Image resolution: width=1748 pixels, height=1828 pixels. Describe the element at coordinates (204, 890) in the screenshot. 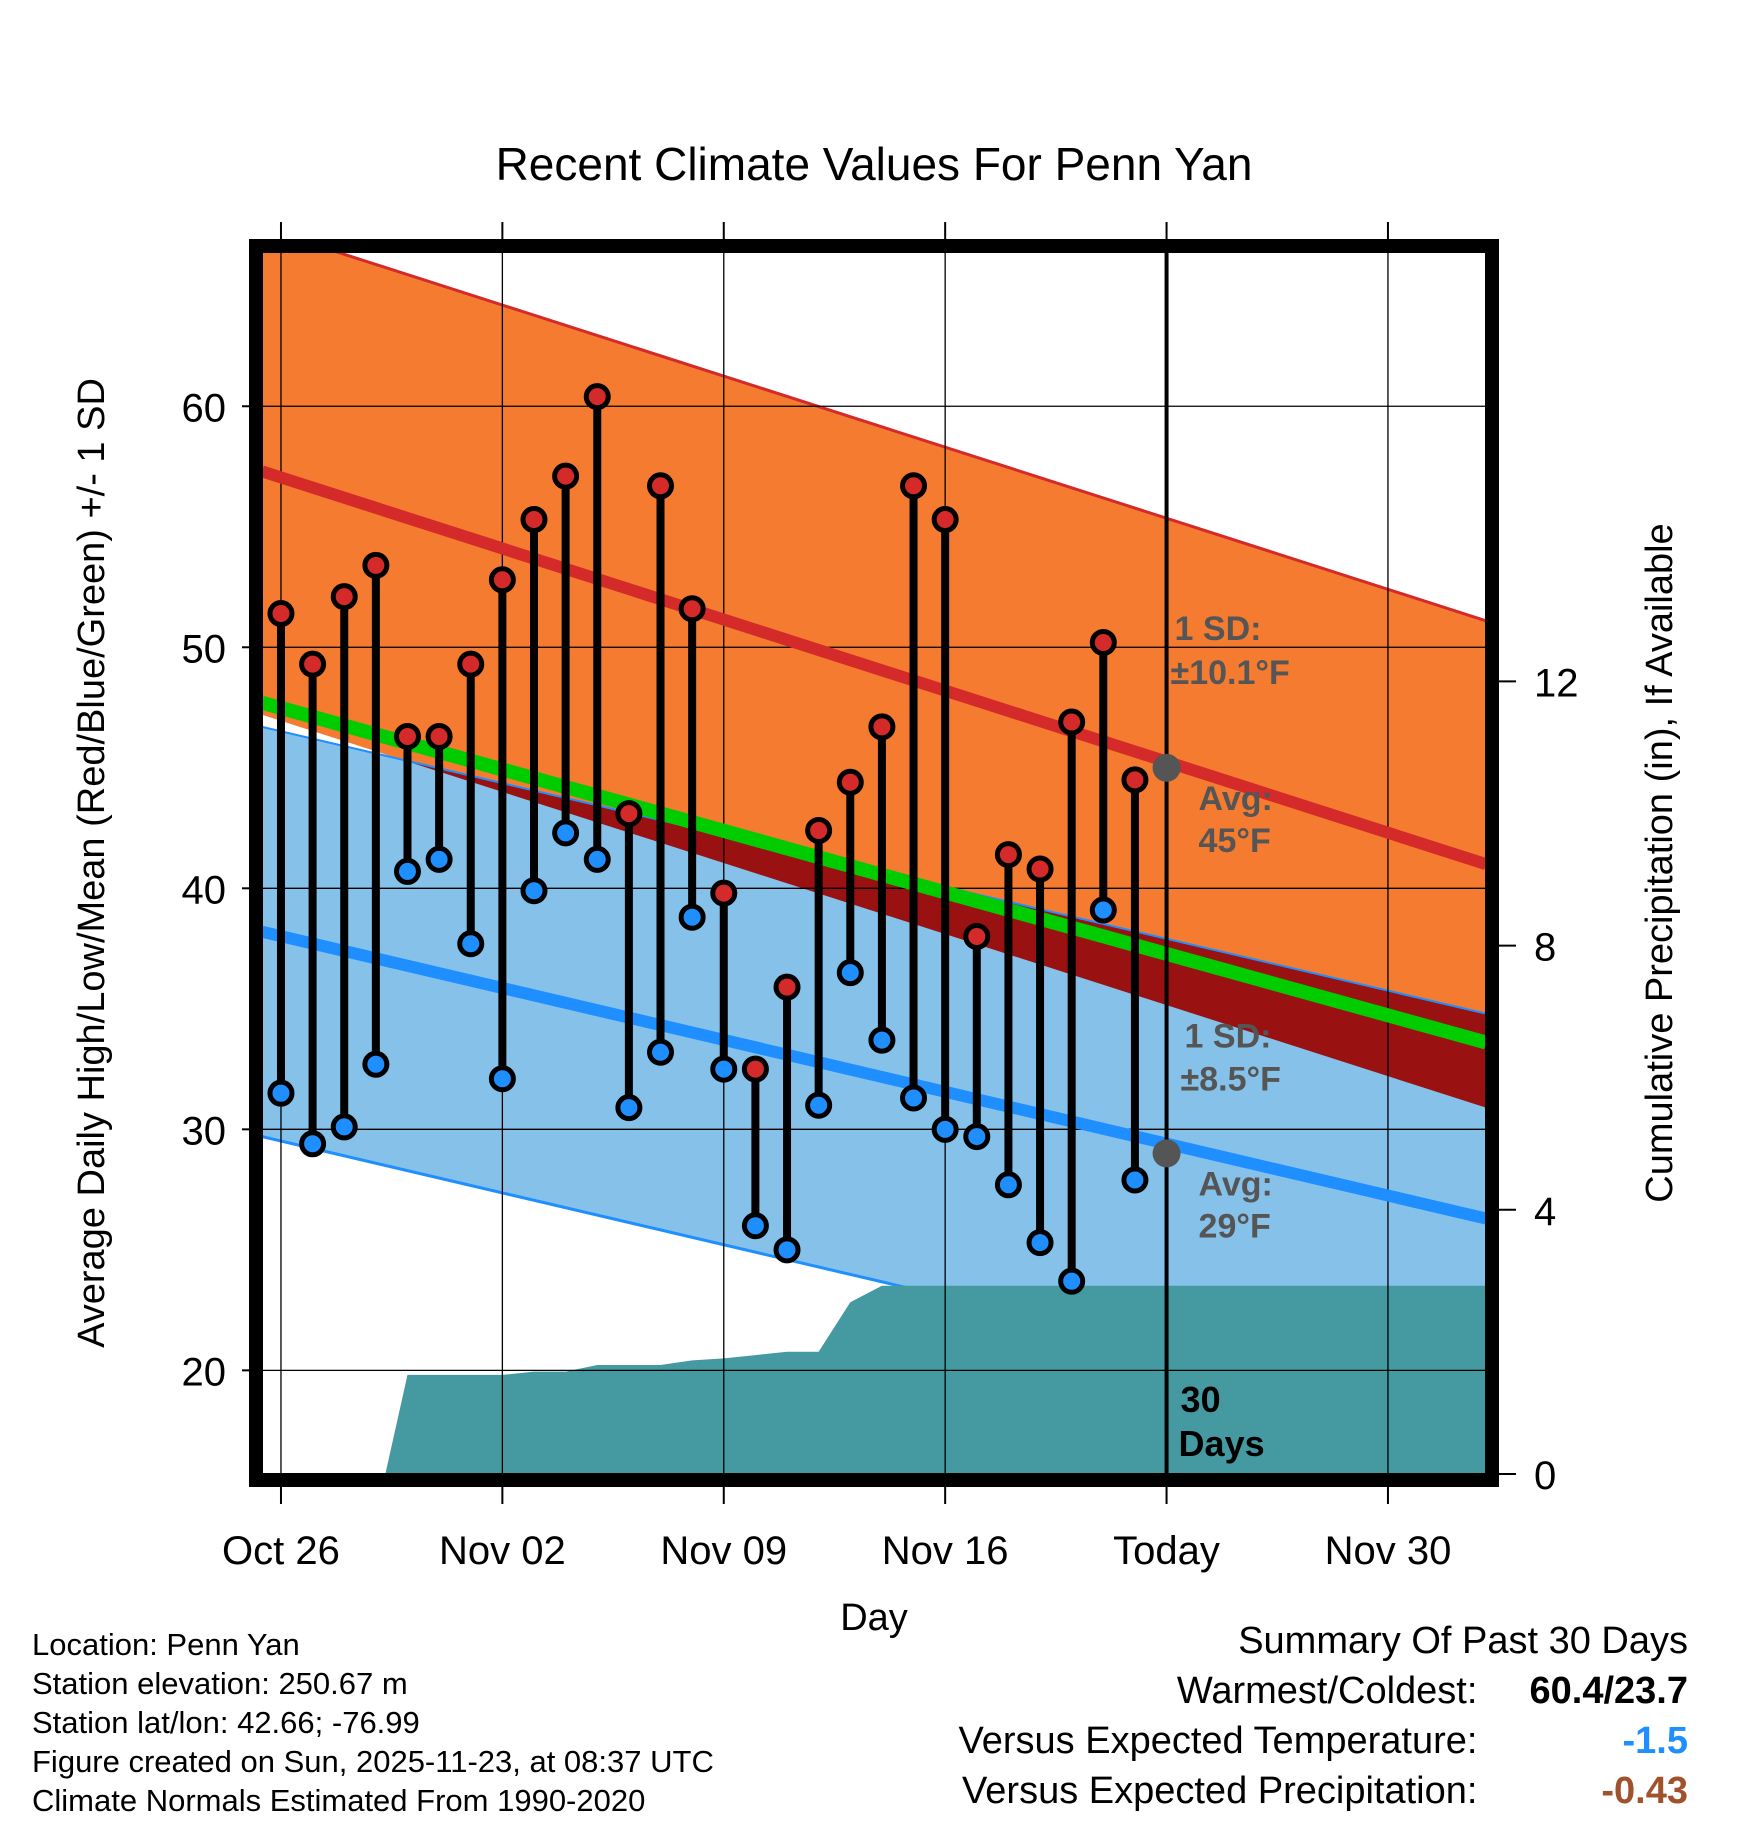

I see `y-tick-label-left: 40` at that location.